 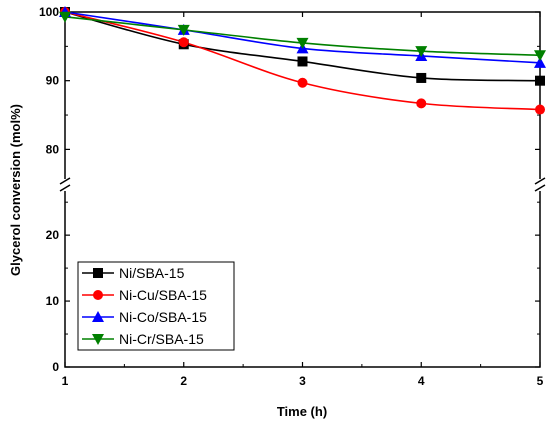 I want to click on y-tick-label: 100, so click(x=49, y=12).